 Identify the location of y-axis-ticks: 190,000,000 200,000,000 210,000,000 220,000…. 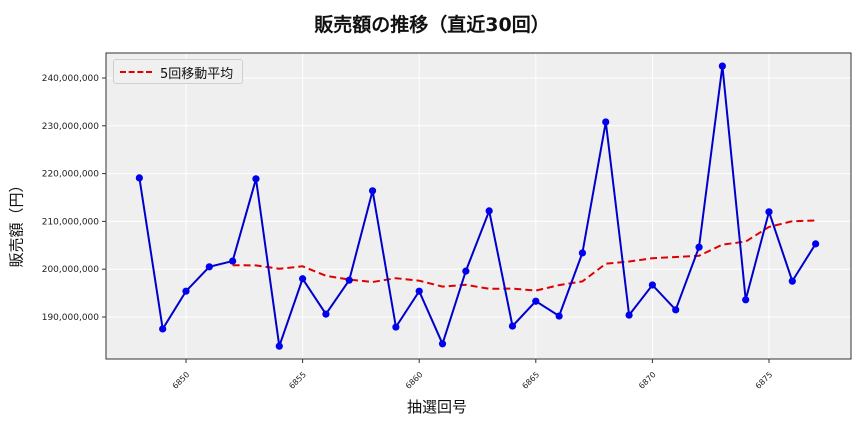
(74, 198).